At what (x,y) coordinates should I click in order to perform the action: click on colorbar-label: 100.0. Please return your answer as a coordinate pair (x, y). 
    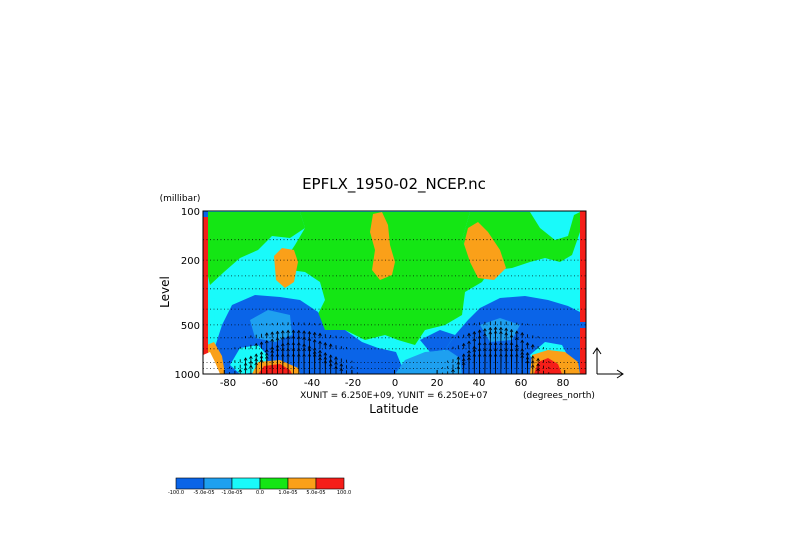
    Looking at the image, I should click on (344, 493).